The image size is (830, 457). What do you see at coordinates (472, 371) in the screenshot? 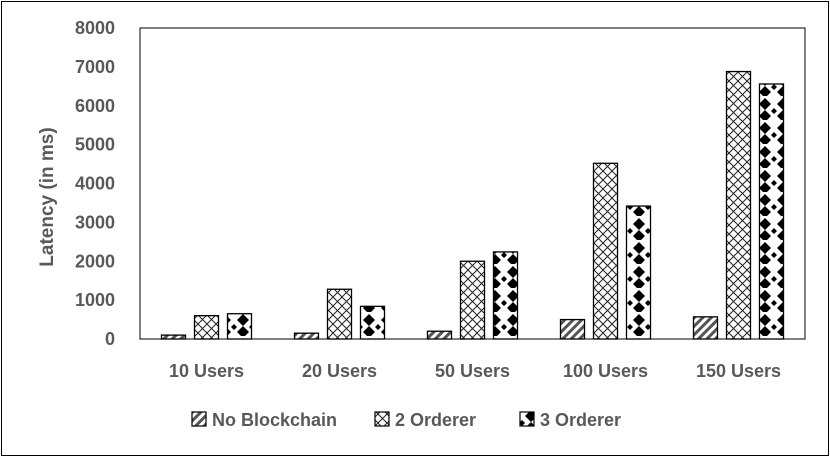
I see `x-tick-label: 50 Users` at bounding box center [472, 371].